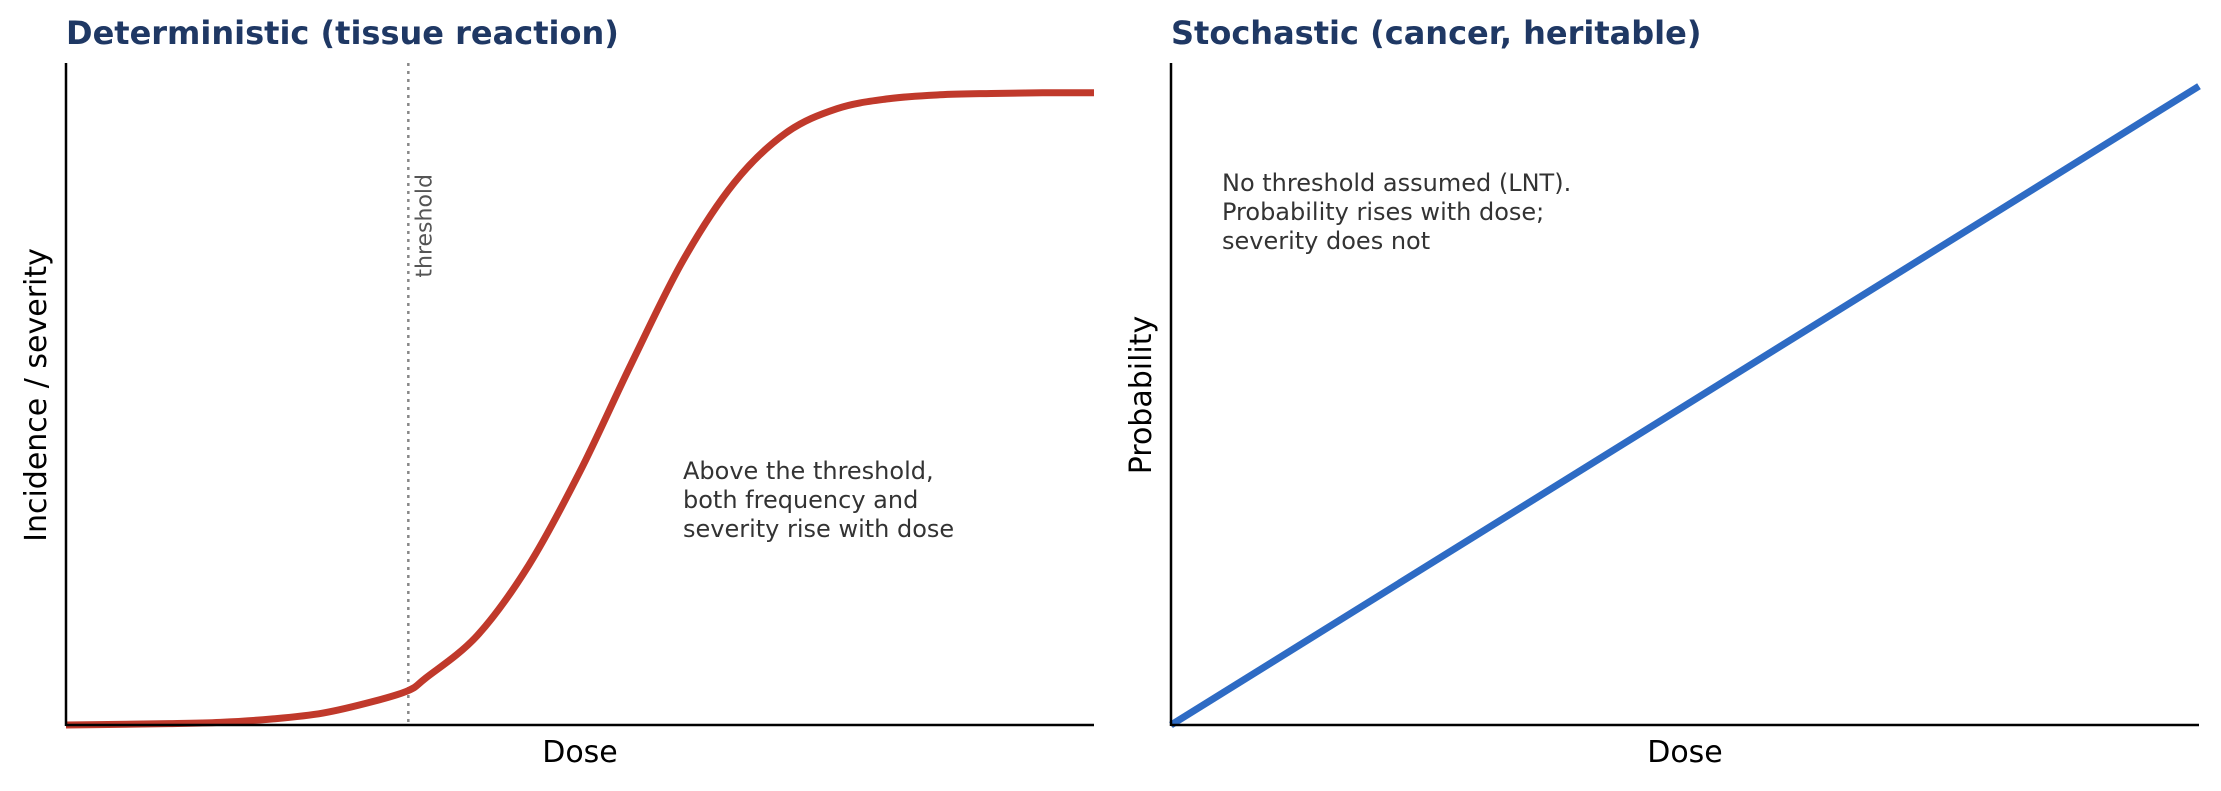 The width and height of the screenshot is (2221, 791). What do you see at coordinates (1436, 33) in the screenshot?
I see `stochastic-title: Stochastic (cancer, heritable)` at bounding box center [1436, 33].